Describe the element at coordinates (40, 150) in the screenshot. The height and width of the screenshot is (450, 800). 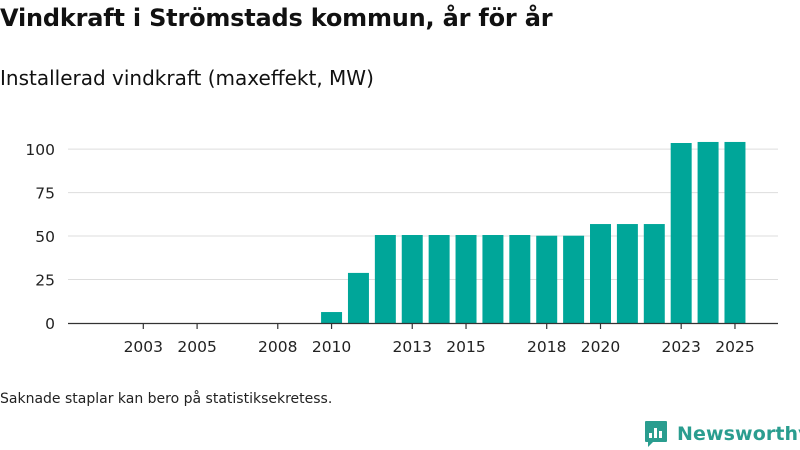
I see `y-tick-label: 100` at that location.